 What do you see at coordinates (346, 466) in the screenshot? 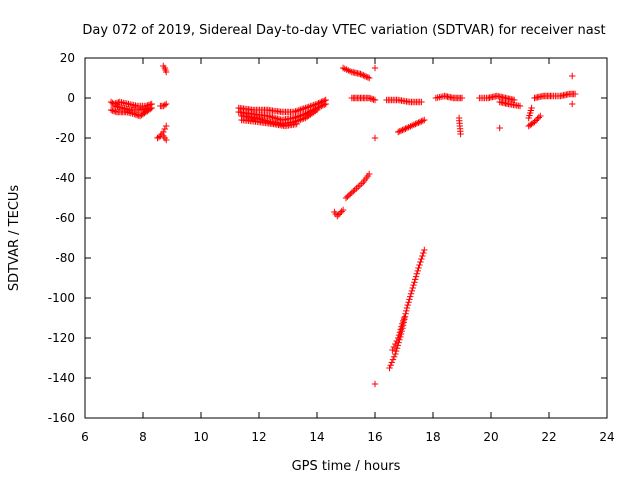
I see `x-axis-label: GPS time / hours` at bounding box center [346, 466].